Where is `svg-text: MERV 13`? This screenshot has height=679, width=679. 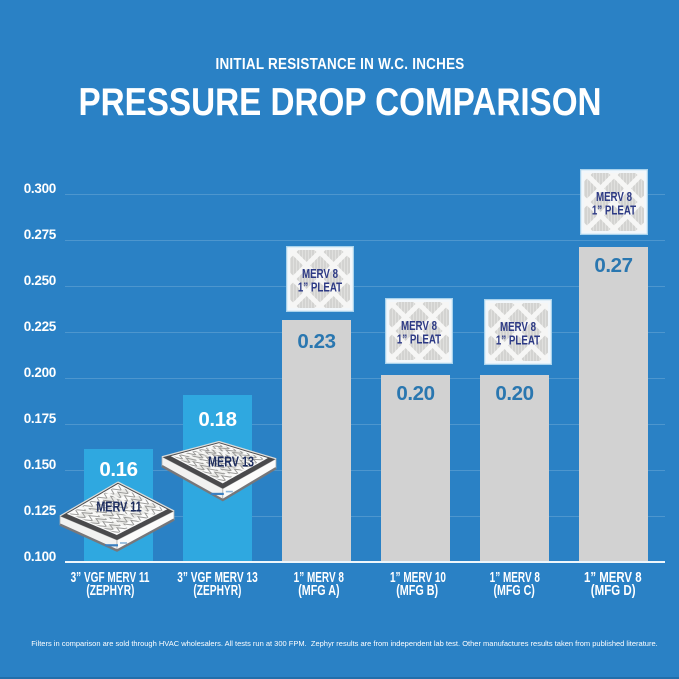 svg-text: MERV 13 is located at coordinates (231, 461).